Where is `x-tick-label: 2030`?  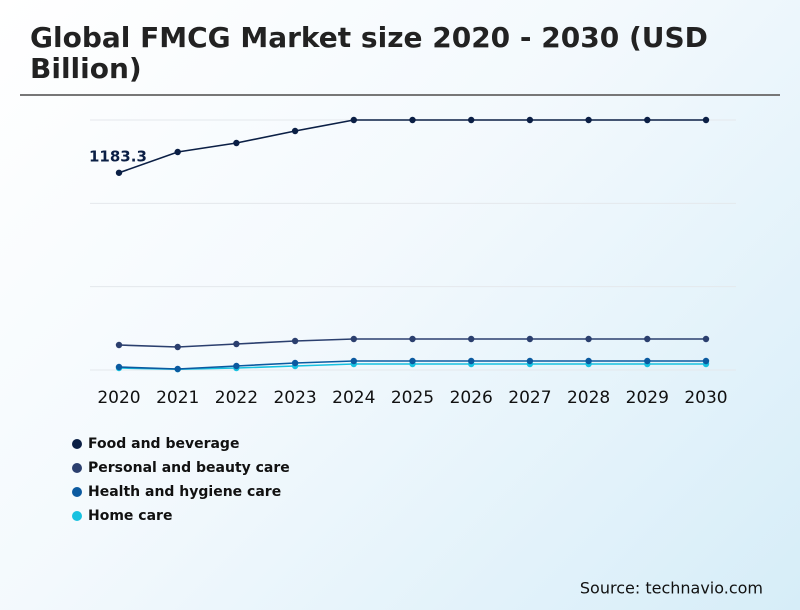
x-tick-label: 2030 is located at coordinates (705, 398).